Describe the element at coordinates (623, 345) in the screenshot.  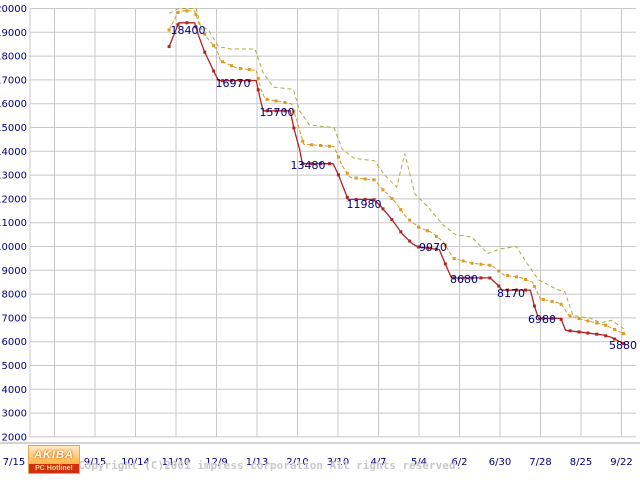
I see `svg-text: 5880` at that location.